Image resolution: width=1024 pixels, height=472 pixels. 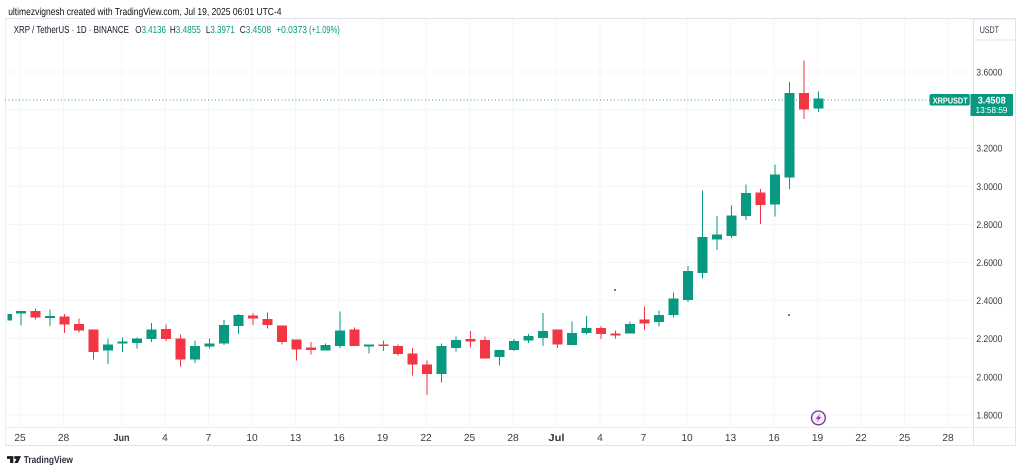 I want to click on svg-text: 3.4508, so click(x=992, y=101).